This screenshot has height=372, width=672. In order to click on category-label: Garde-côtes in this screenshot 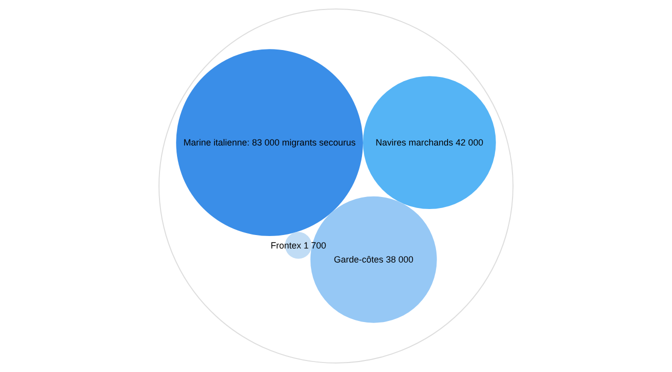, I will do `click(359, 259)`.